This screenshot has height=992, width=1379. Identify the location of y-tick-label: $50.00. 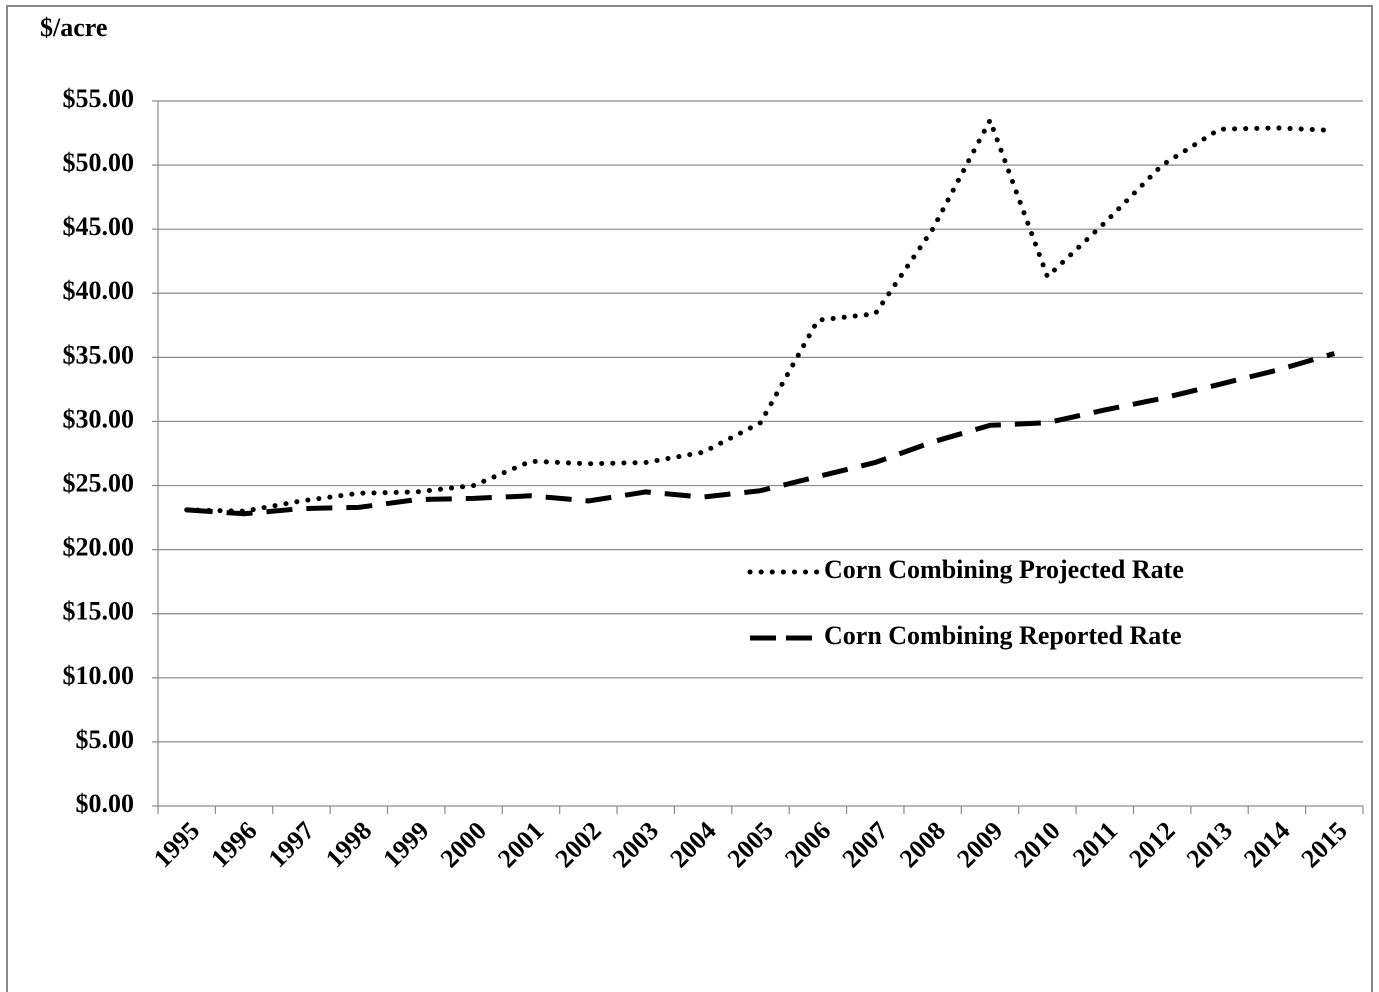
(99, 162).